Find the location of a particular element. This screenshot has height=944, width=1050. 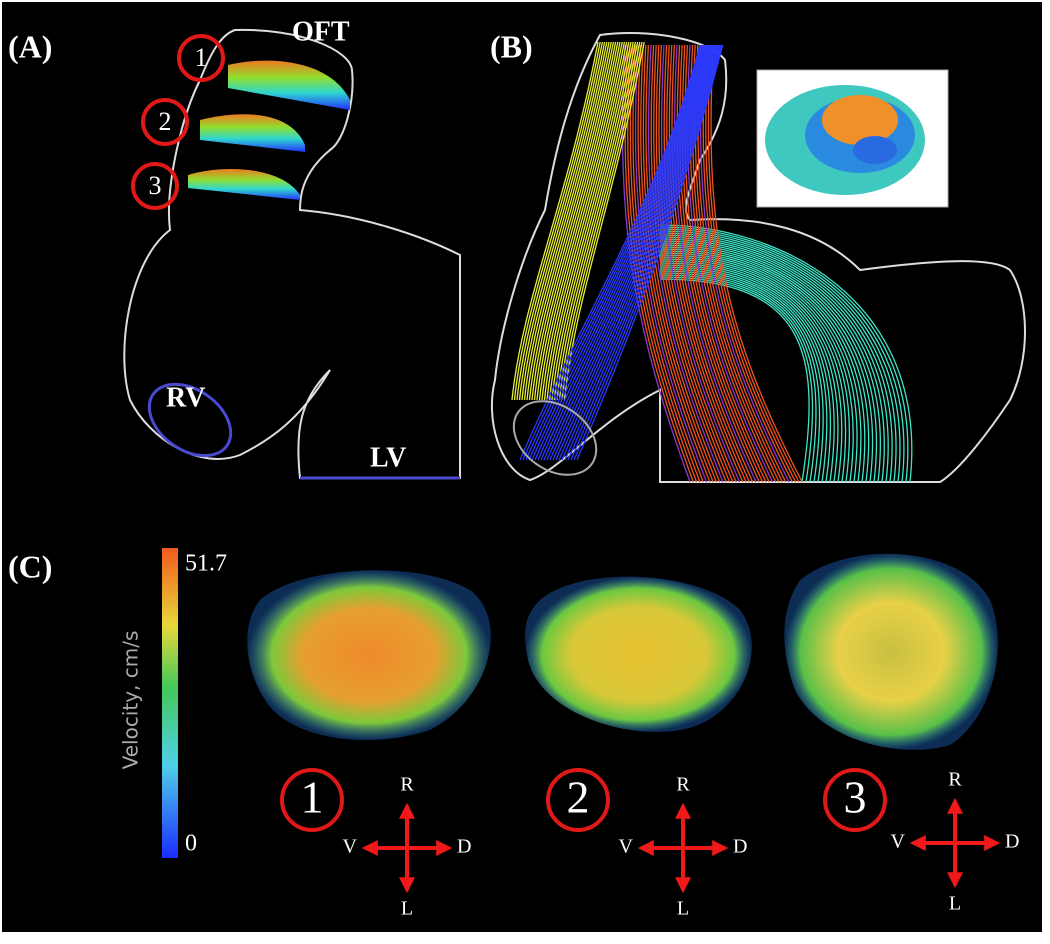

section-number: 1 is located at coordinates (312, 797).